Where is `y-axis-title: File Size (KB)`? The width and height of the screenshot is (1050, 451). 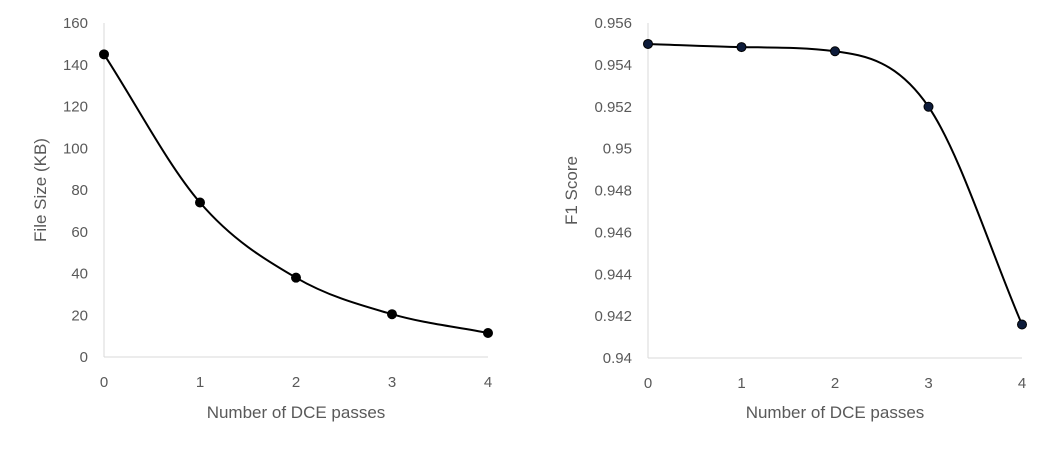
y-axis-title: File Size (KB) is located at coordinates (40, 190).